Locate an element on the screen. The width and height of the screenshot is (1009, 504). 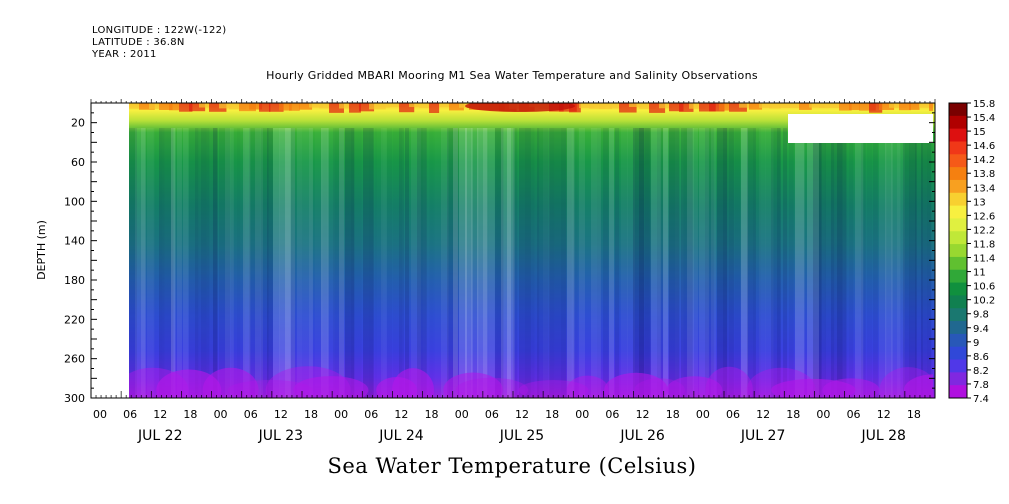
y-tick-label: 300 is located at coordinates (74, 398).